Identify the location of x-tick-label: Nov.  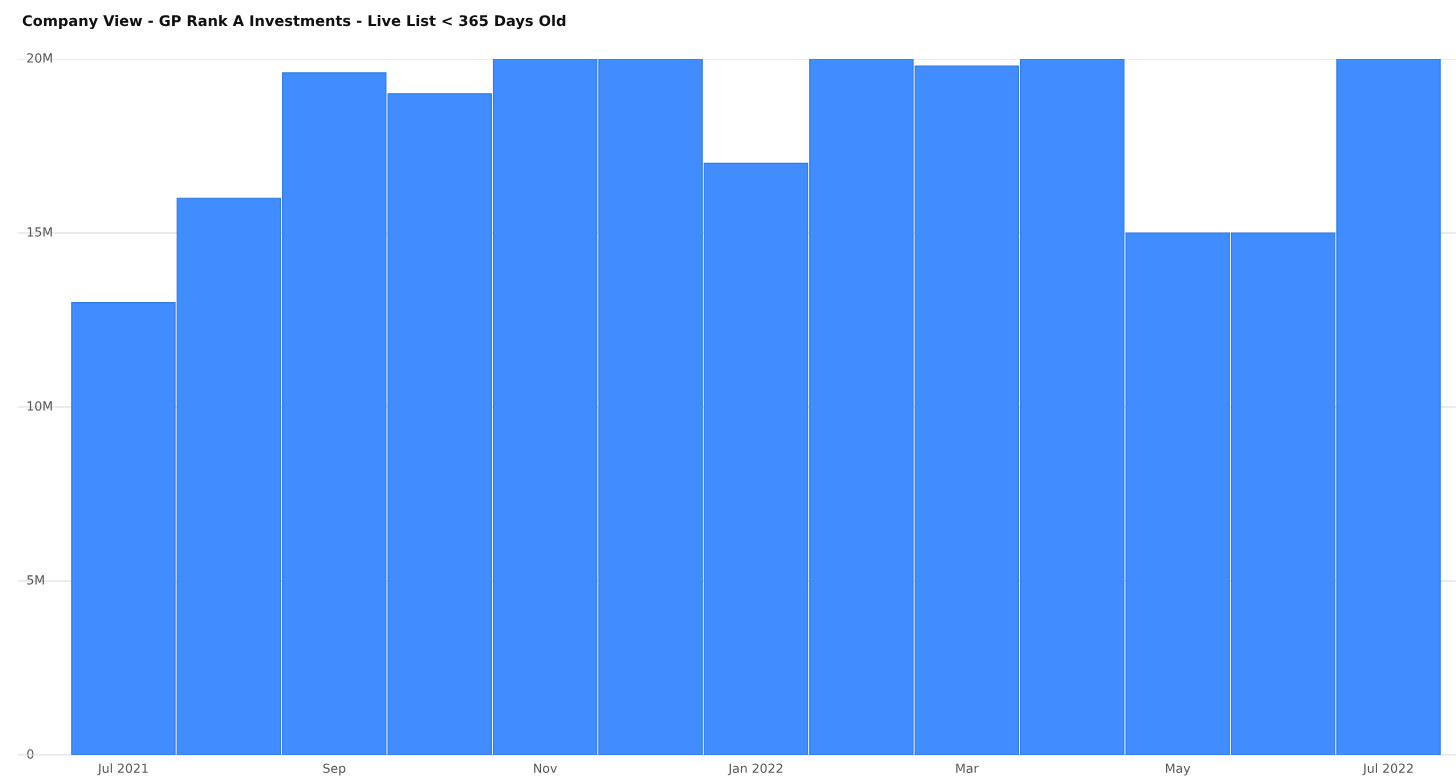
(545, 768).